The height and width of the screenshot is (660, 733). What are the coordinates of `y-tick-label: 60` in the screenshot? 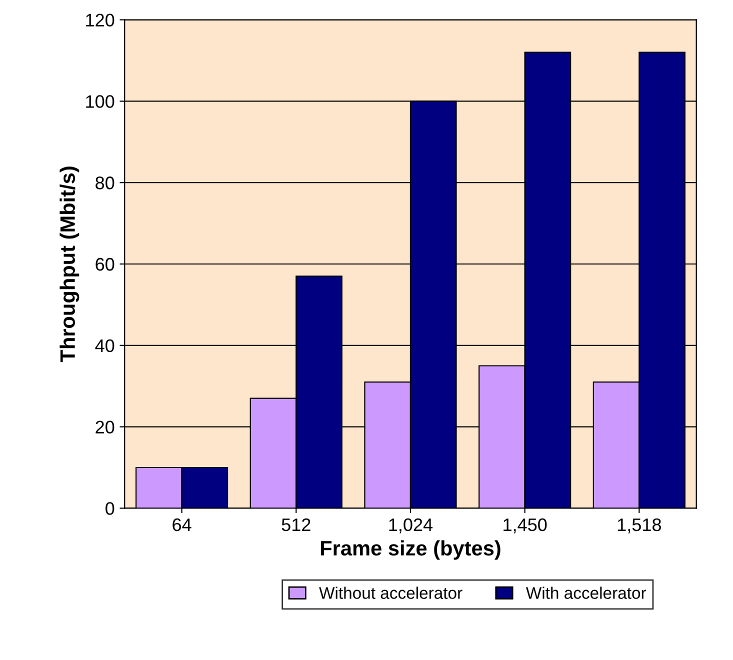 It's located at (105, 264).